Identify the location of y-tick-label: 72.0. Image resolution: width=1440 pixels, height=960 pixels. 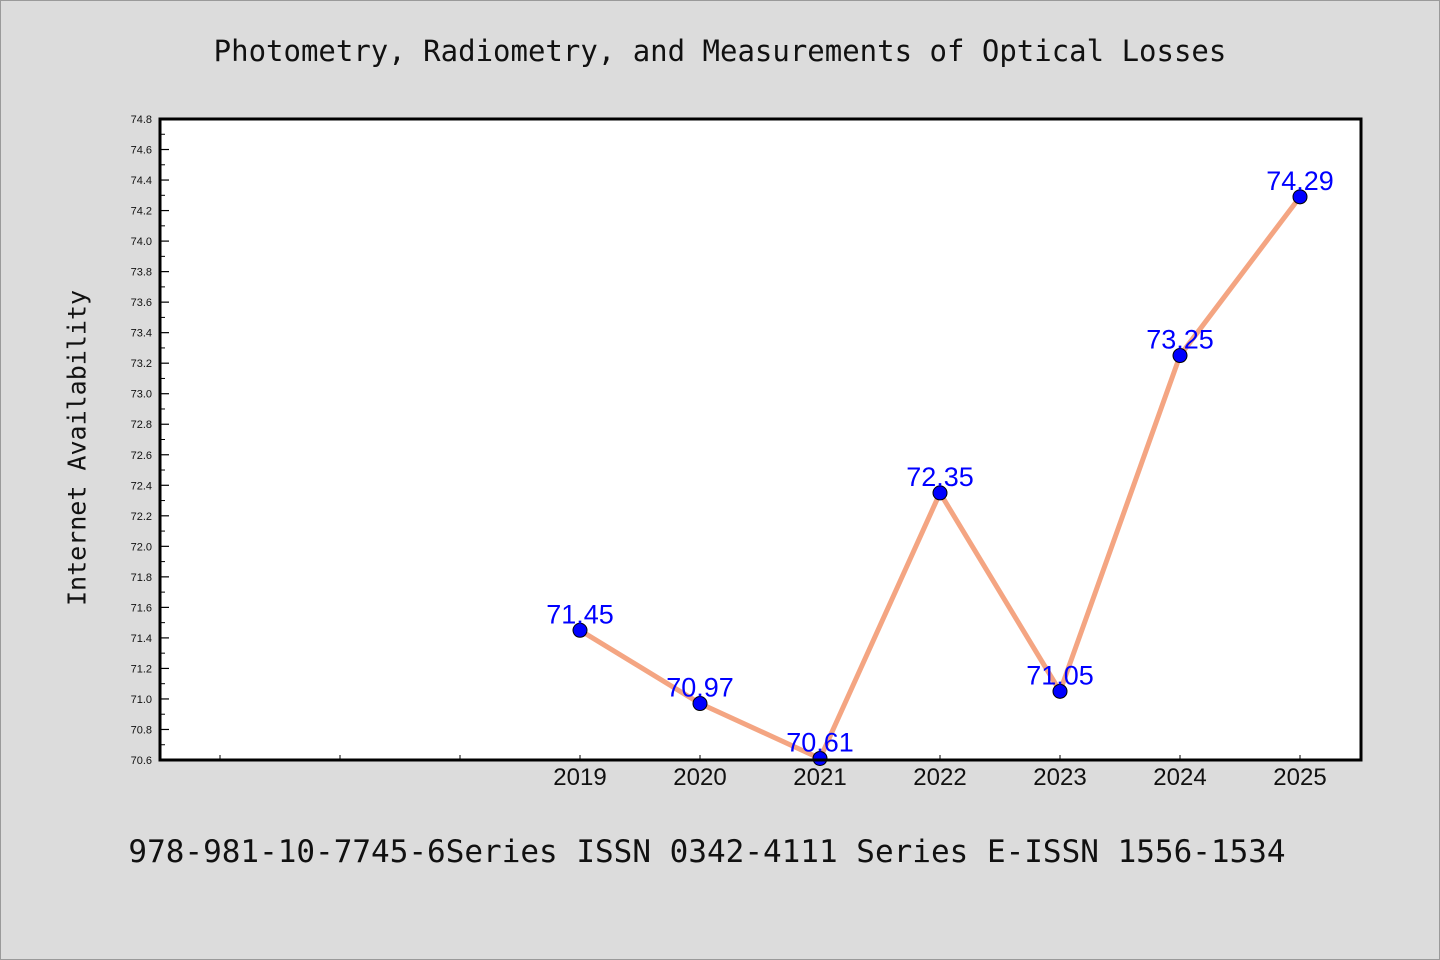
(141, 547).